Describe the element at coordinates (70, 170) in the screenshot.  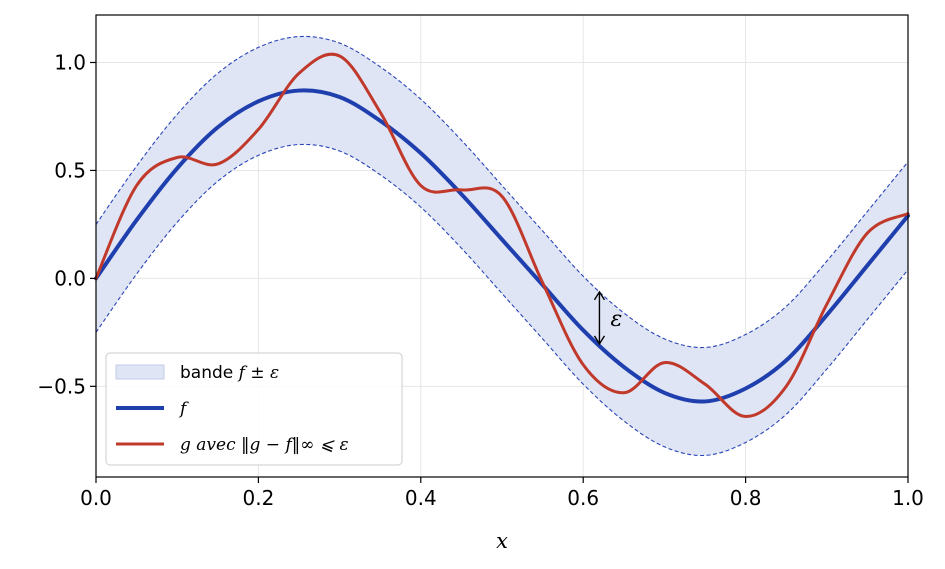
I see `y-tick-label: 0.5` at that location.